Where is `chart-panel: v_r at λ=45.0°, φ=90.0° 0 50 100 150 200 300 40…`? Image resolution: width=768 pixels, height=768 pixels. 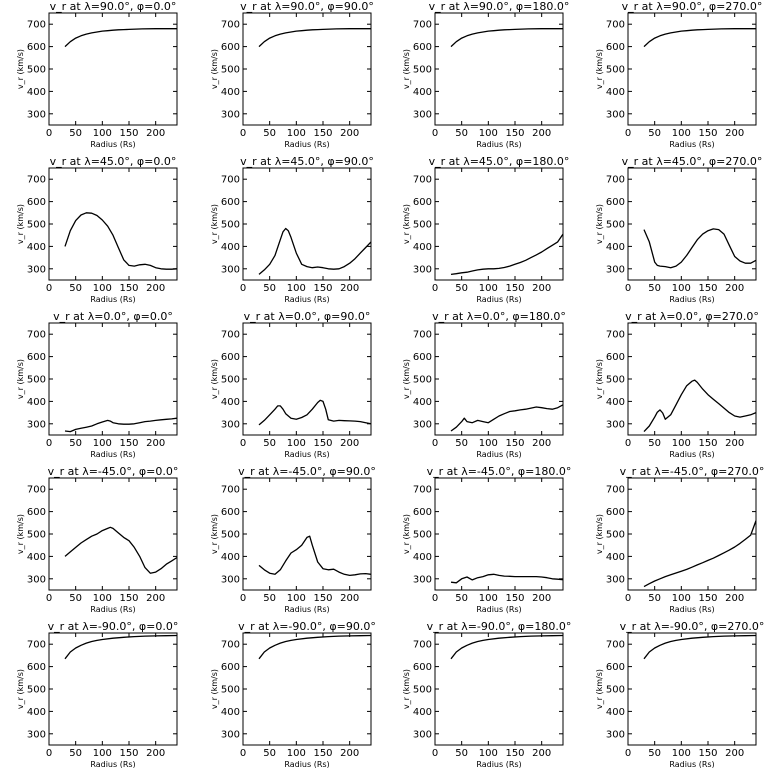 chart-panel: v_r at λ=45.0°, φ=90.0° 0 50 100 150 200 300 40… is located at coordinates (292, 229).